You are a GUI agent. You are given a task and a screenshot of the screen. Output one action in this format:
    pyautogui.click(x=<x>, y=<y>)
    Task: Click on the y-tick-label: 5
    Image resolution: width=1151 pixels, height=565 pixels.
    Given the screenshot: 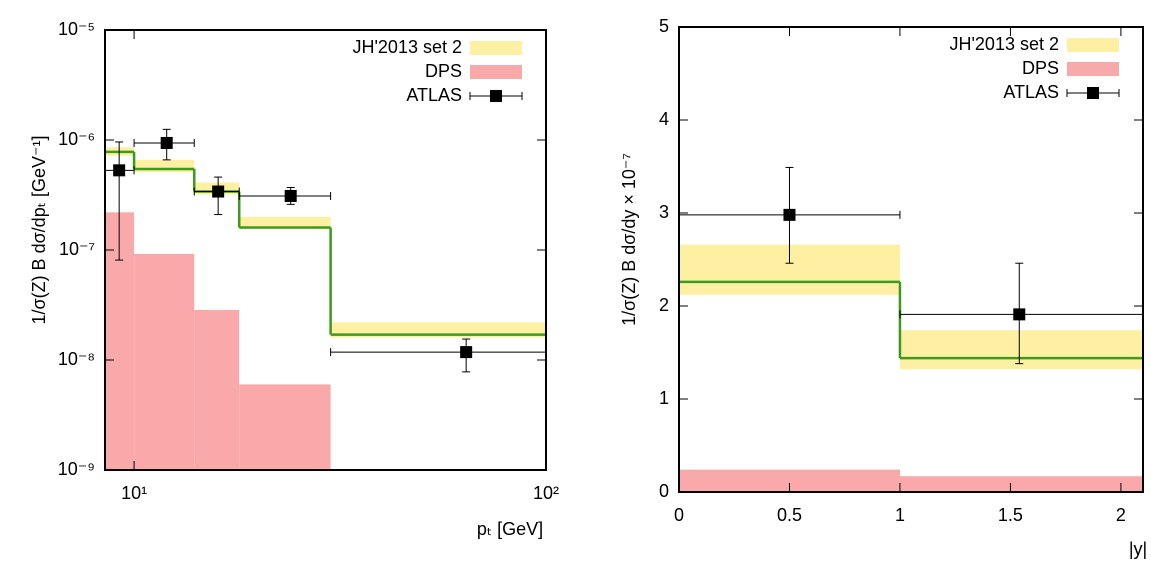 What is the action you would take?
    pyautogui.click(x=664, y=26)
    